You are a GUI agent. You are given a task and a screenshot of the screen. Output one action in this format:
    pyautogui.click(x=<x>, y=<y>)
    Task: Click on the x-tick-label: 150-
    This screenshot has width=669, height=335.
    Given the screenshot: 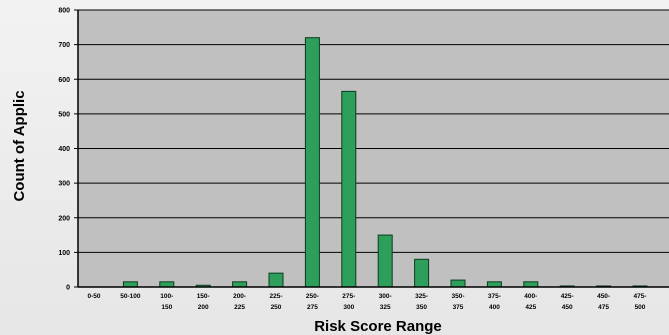 What is the action you would take?
    pyautogui.click(x=203, y=296)
    